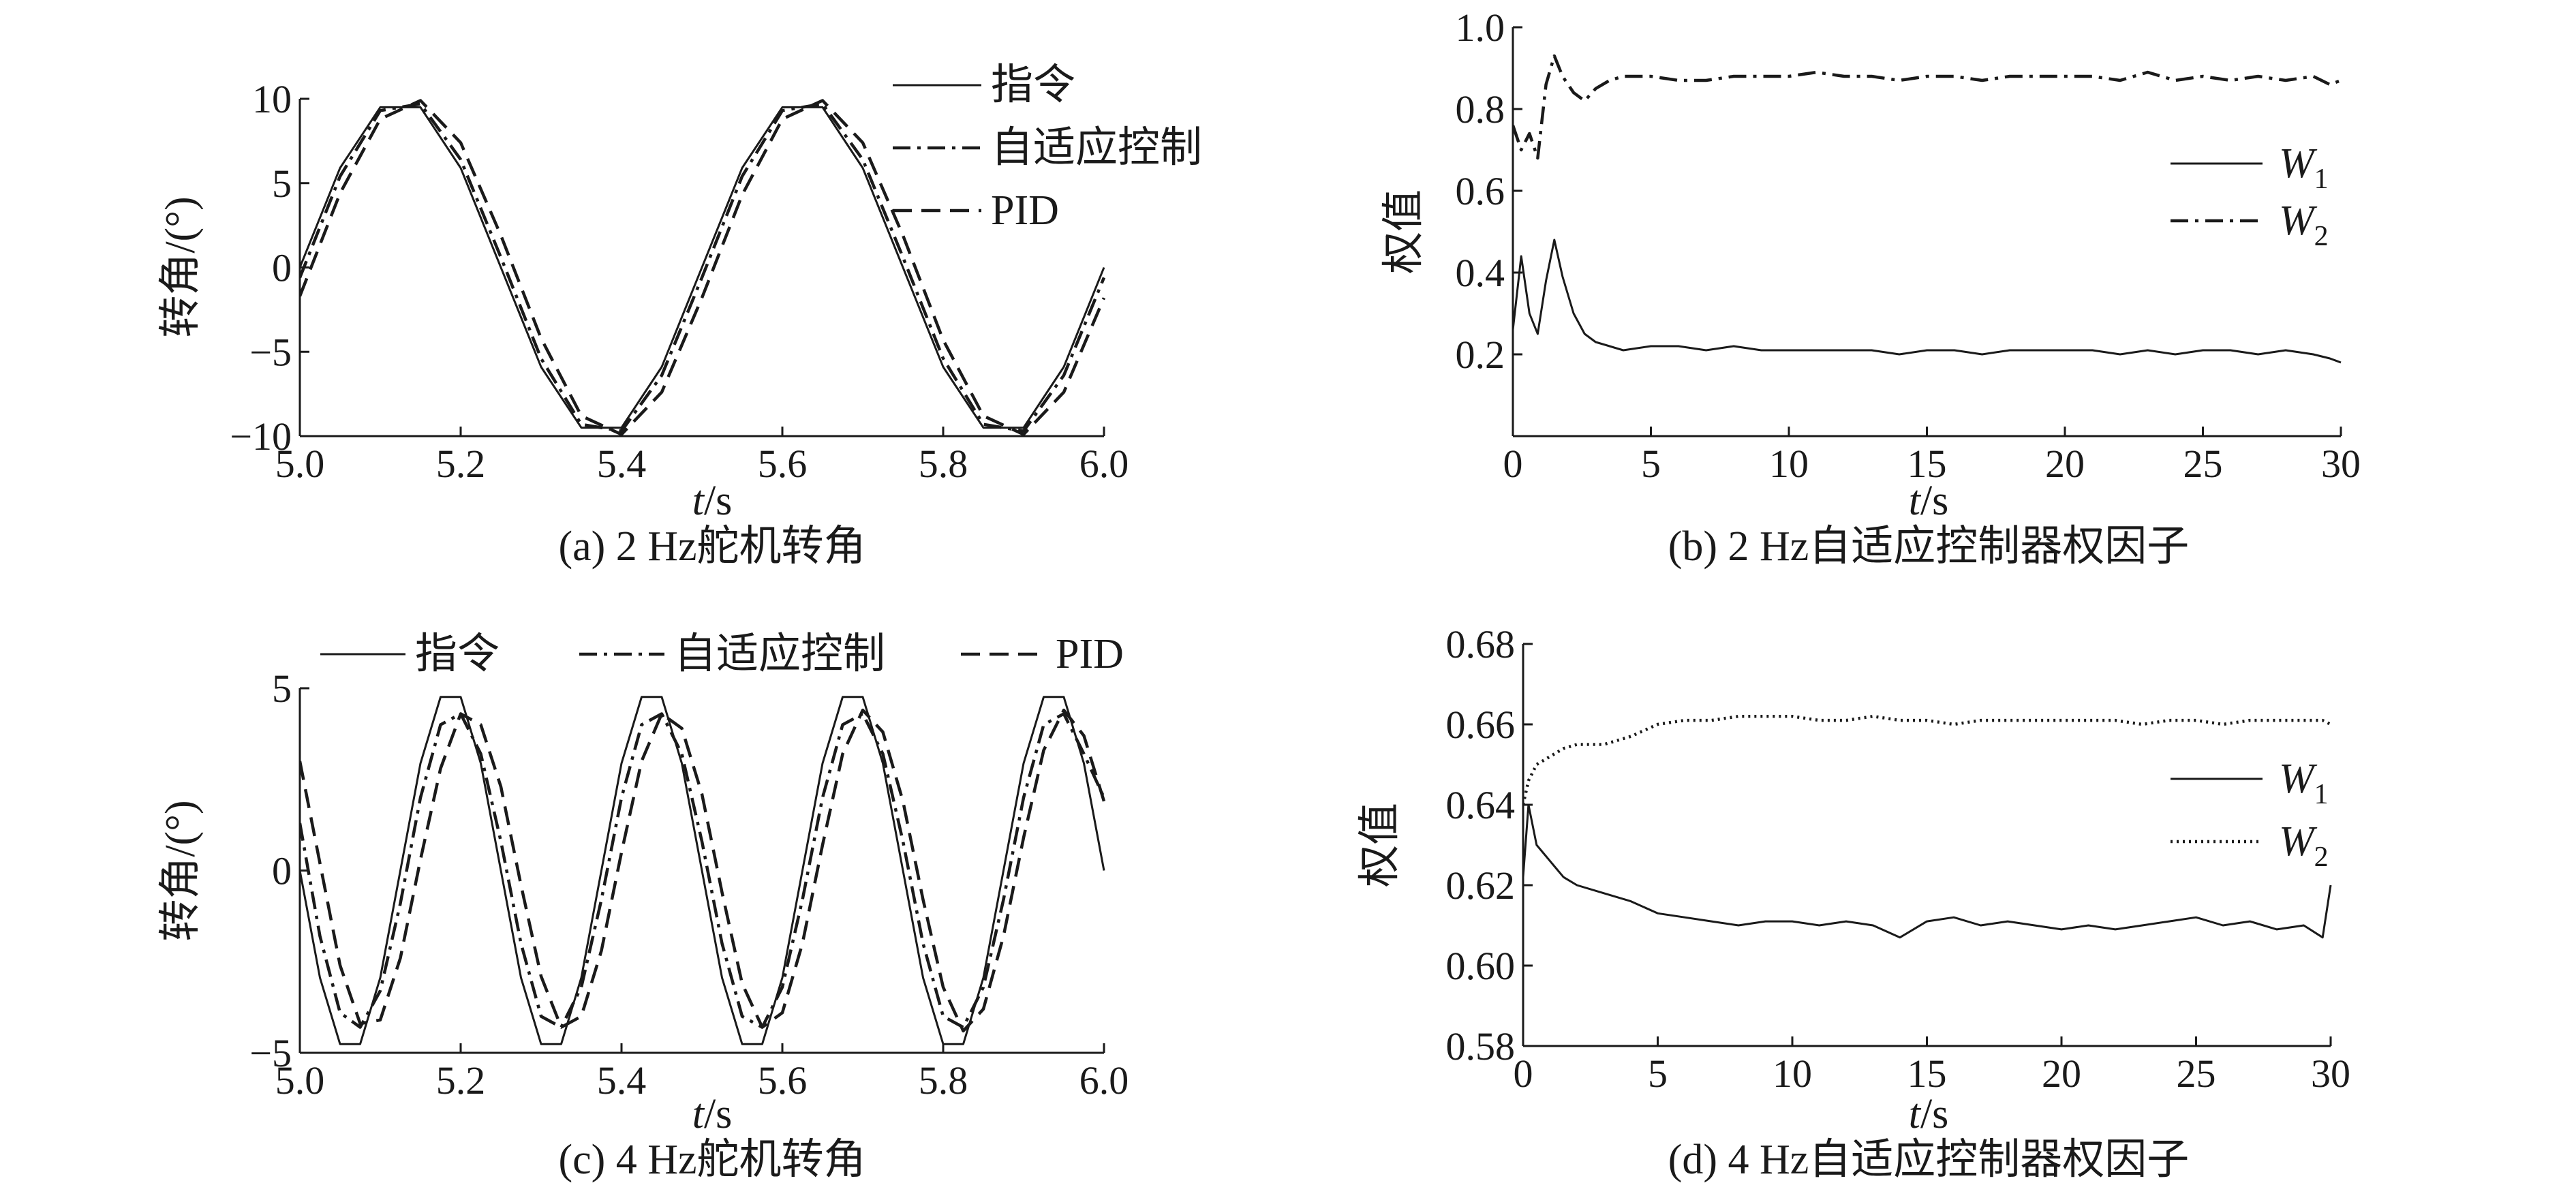 This screenshot has height=1200, width=2576. Describe the element at coordinates (1480, 273) in the screenshot. I see `y-tick-label: 0.4` at that location.